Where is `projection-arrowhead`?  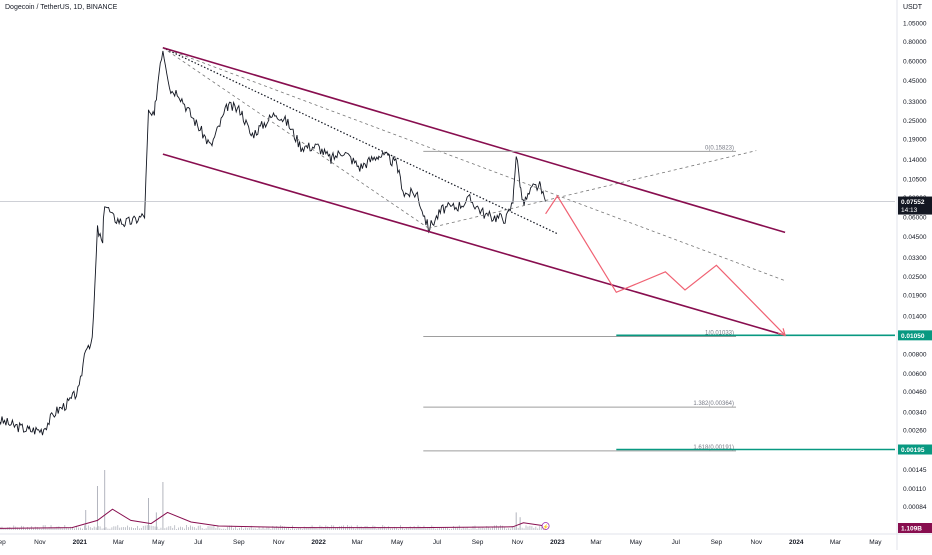
projection-arrowhead is located at coordinates (781, 332).